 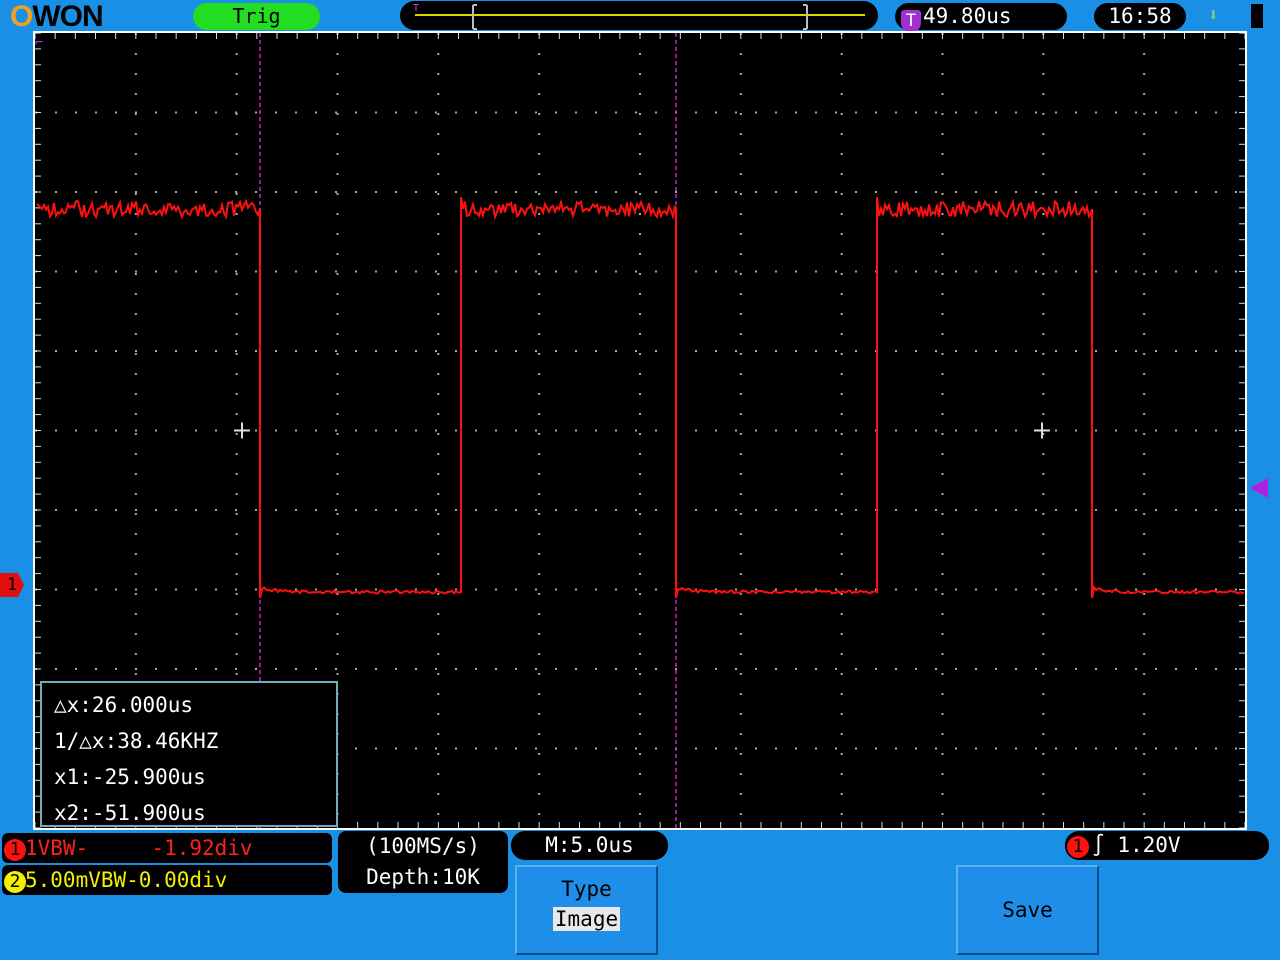 I want to click on timebase: M:5.0us, so click(x=589, y=845).